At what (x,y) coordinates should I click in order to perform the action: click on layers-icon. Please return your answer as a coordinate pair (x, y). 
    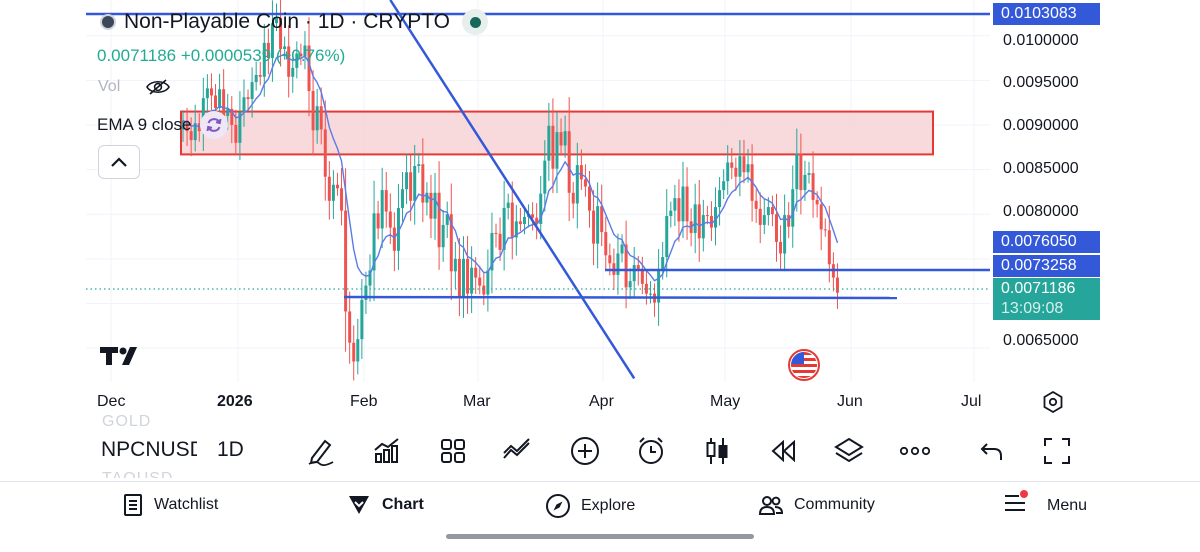
    Looking at the image, I should click on (849, 451).